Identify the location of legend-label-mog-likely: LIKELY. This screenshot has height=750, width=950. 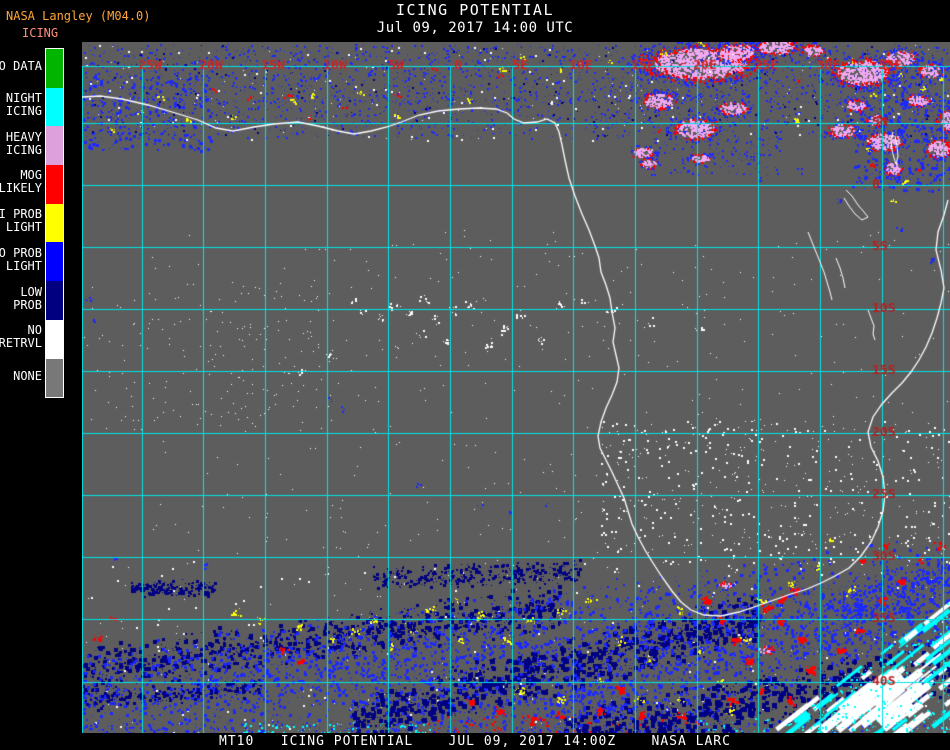
(21, 188).